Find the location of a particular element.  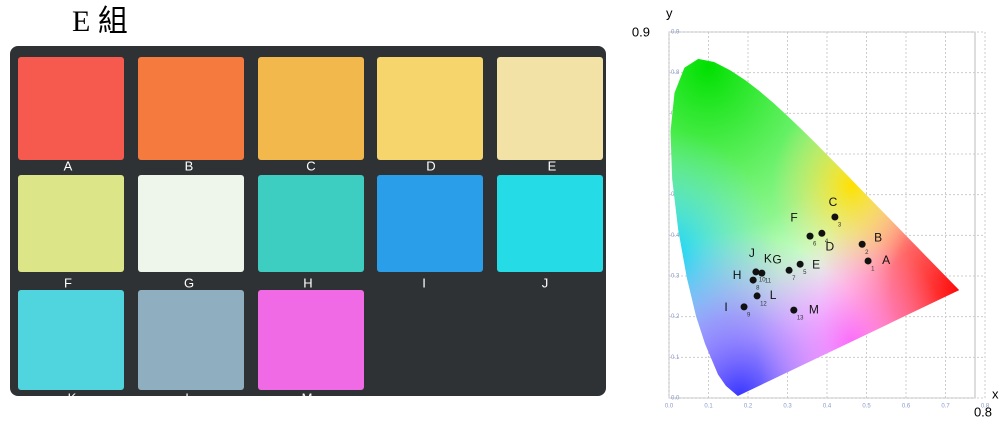

x-tick-label: 0.1 is located at coordinates (708, 407).